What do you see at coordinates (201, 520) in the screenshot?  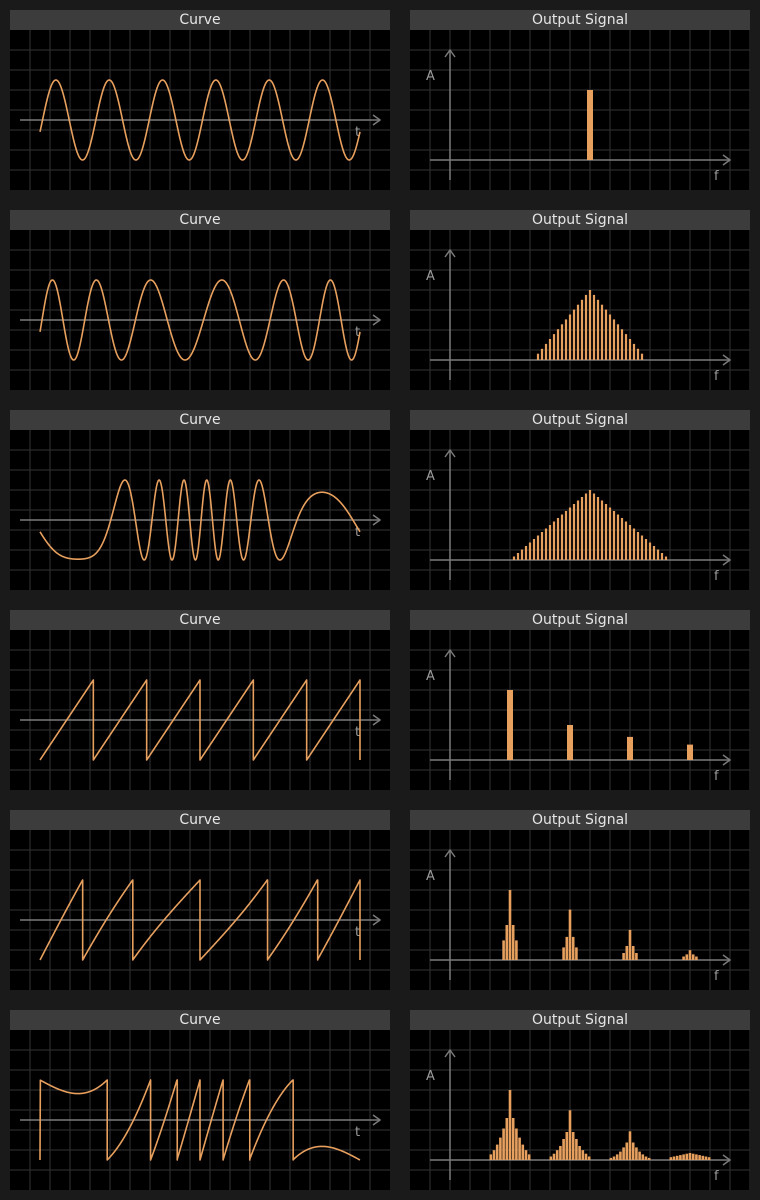 I see `t-axis` at bounding box center [201, 520].